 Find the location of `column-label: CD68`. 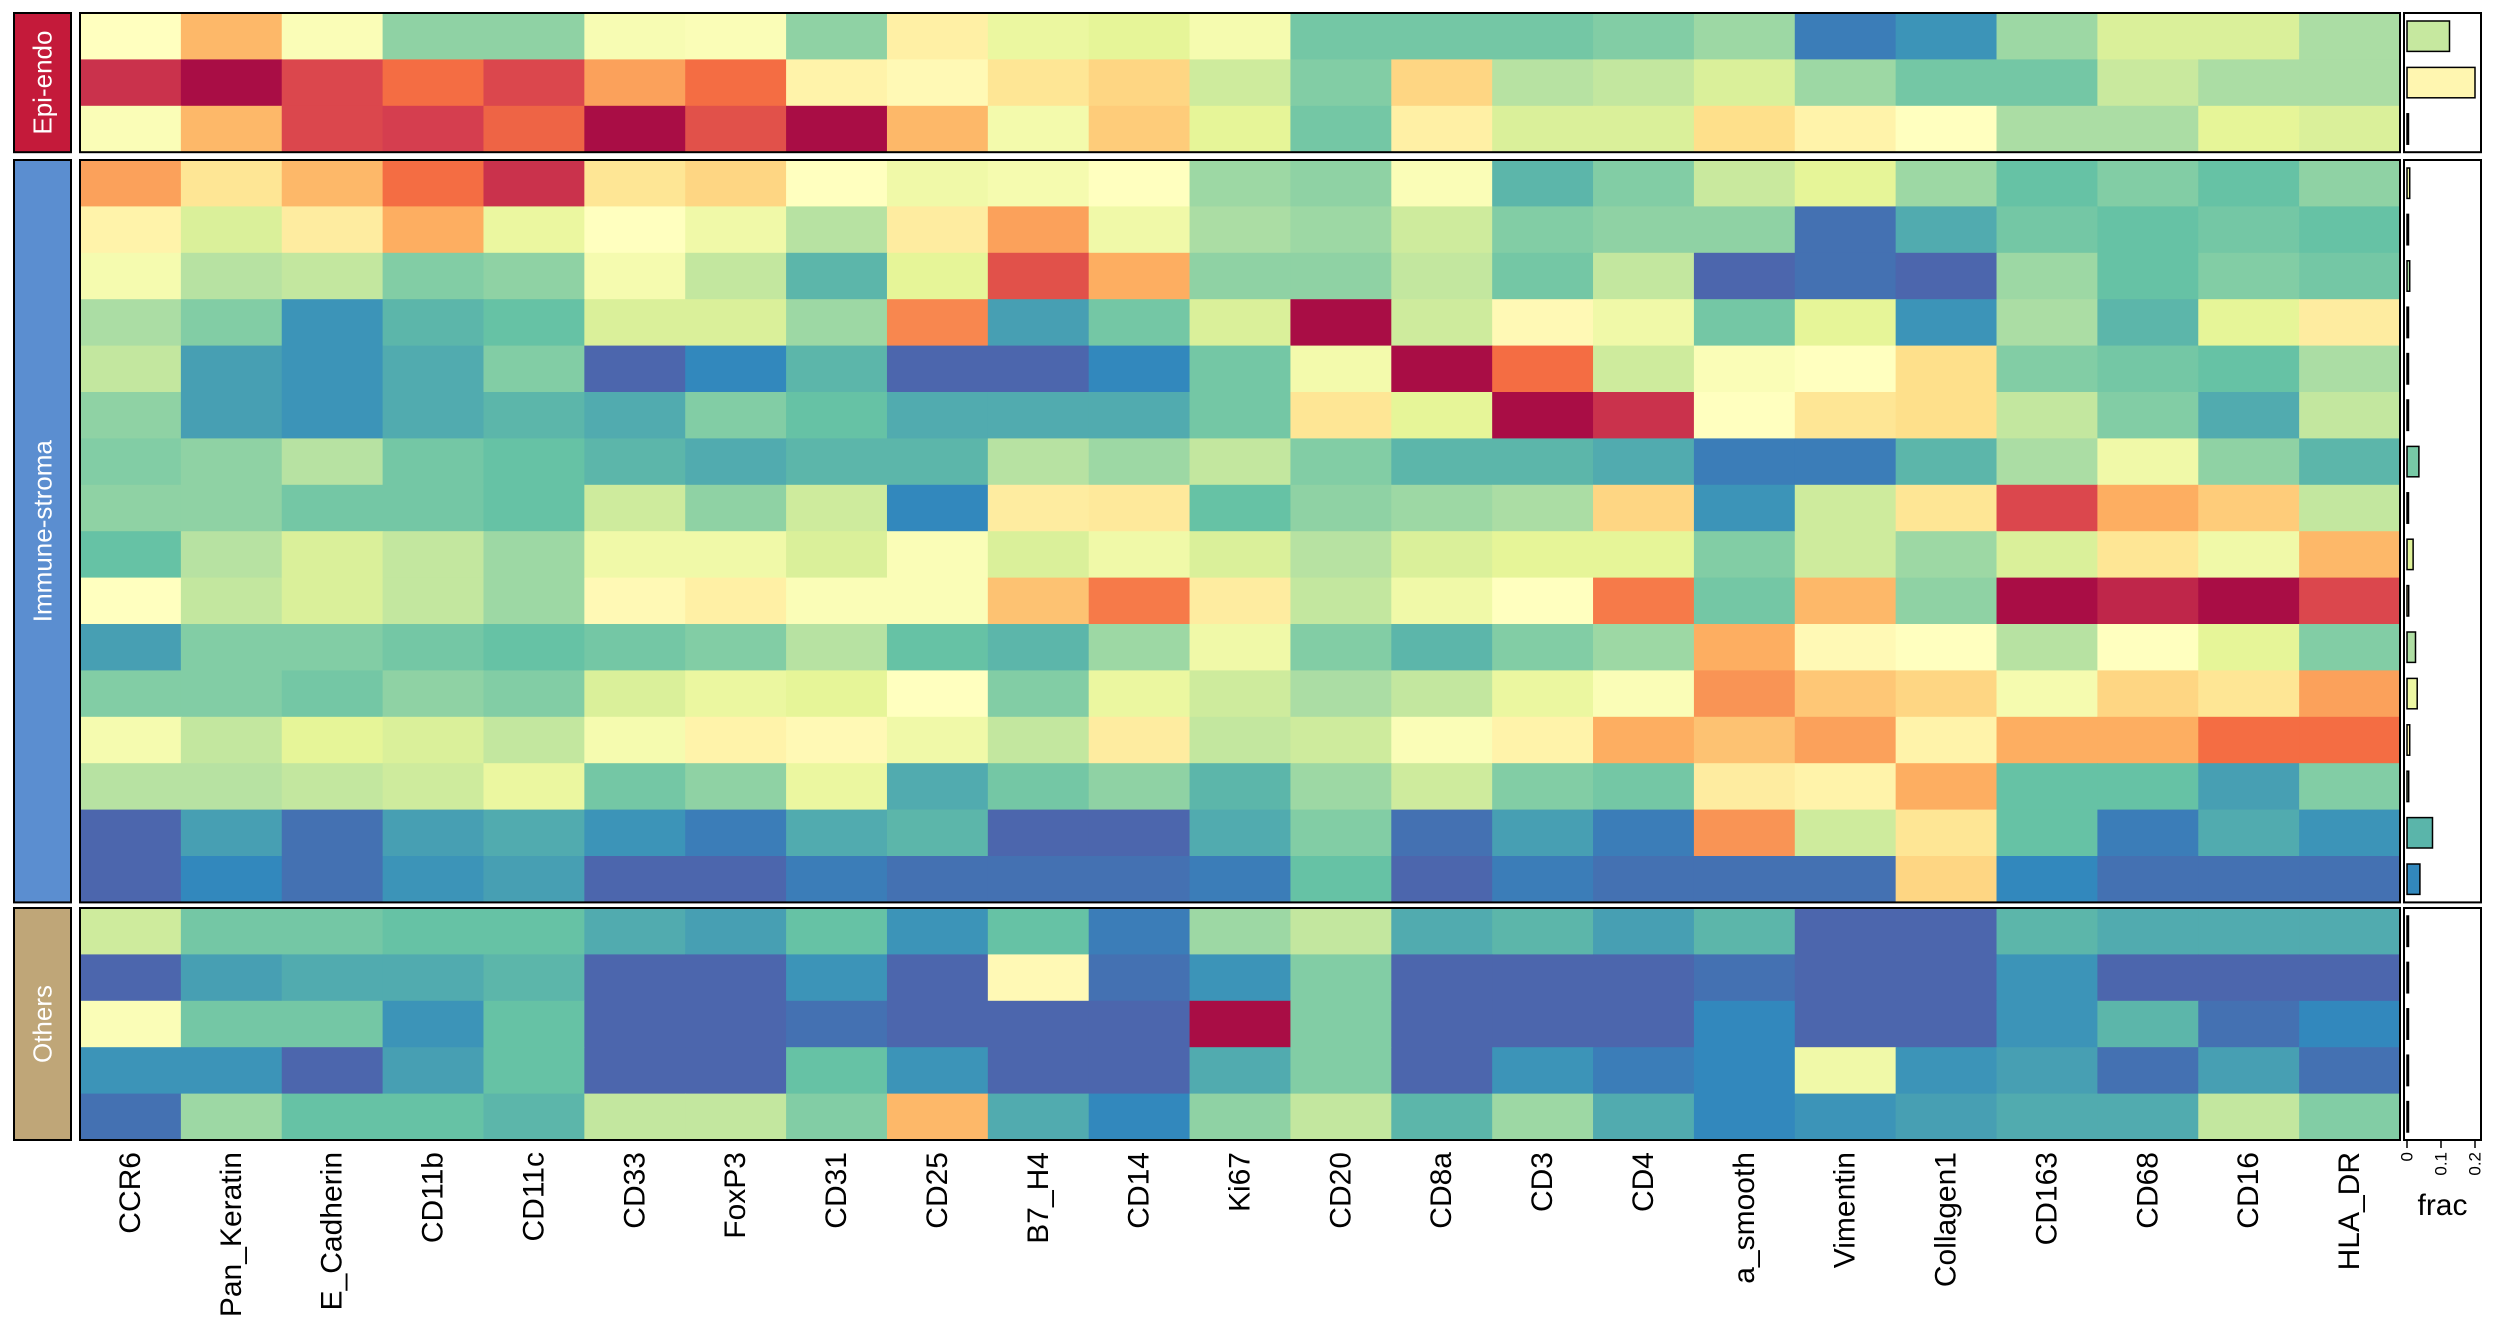

column-label: CD68 is located at coordinates (2147, 1190).